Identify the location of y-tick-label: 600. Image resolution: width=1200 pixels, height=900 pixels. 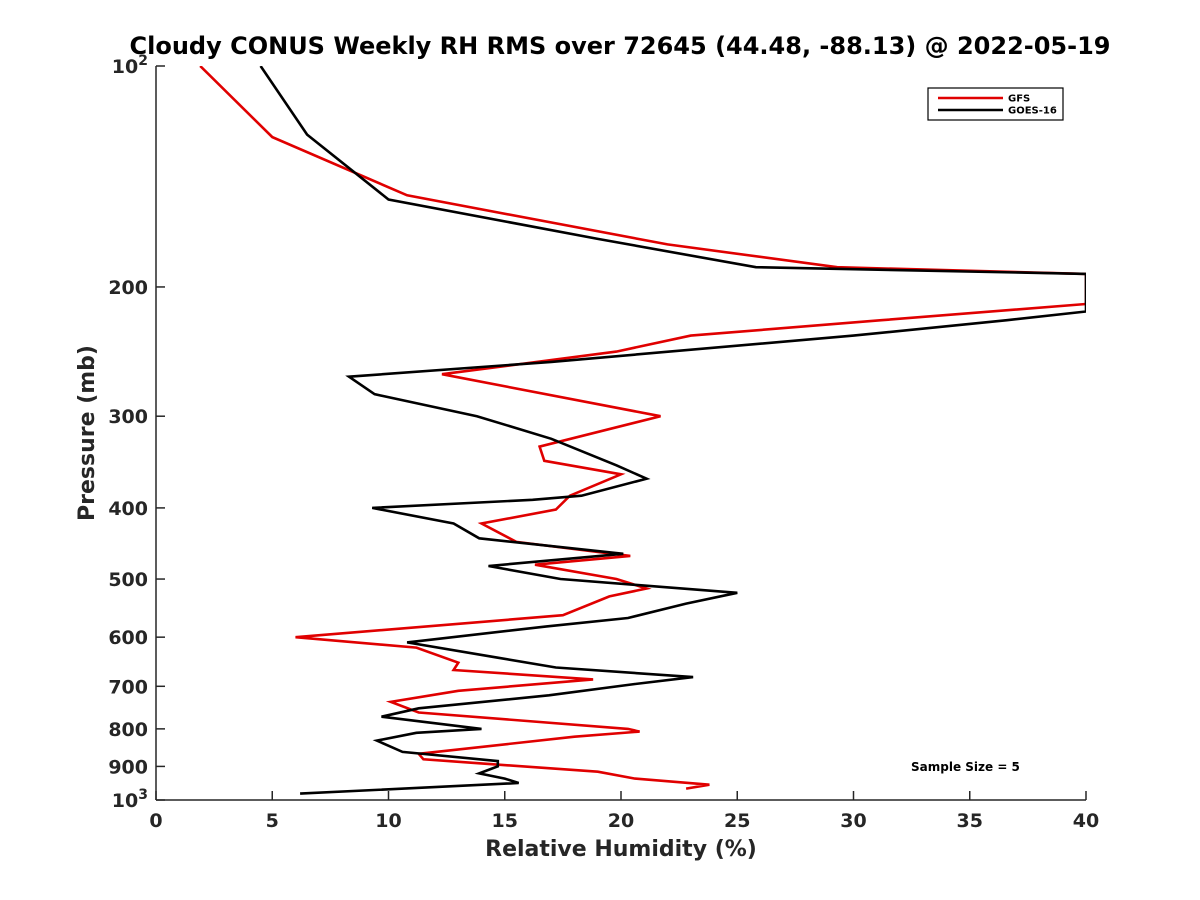
(128, 638).